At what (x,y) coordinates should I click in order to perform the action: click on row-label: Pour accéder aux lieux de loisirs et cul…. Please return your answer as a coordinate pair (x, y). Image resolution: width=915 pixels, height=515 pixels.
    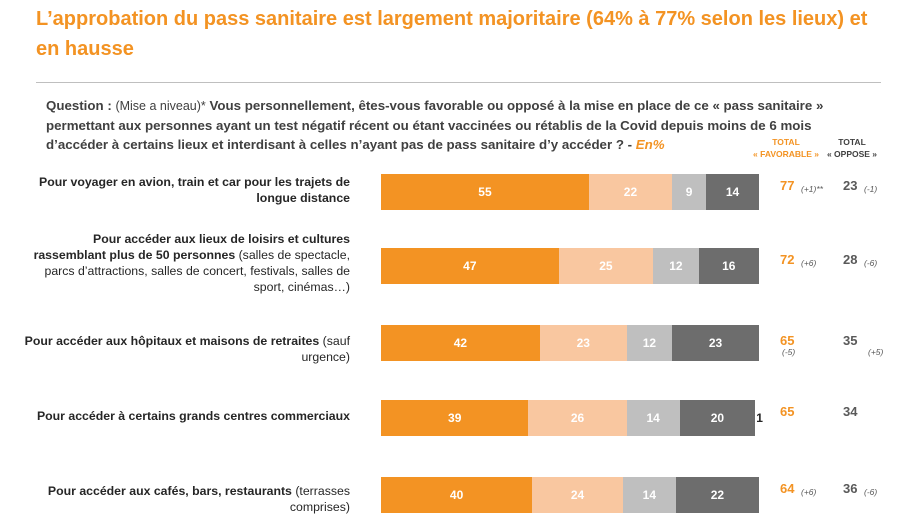
    Looking at the image, I should click on (185, 263).